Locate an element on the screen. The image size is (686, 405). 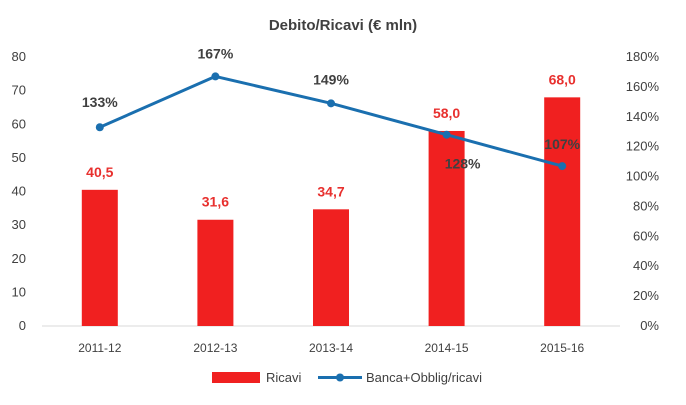
legend: Ricavi Banca+Obblig/ricavi is located at coordinates (347, 377).